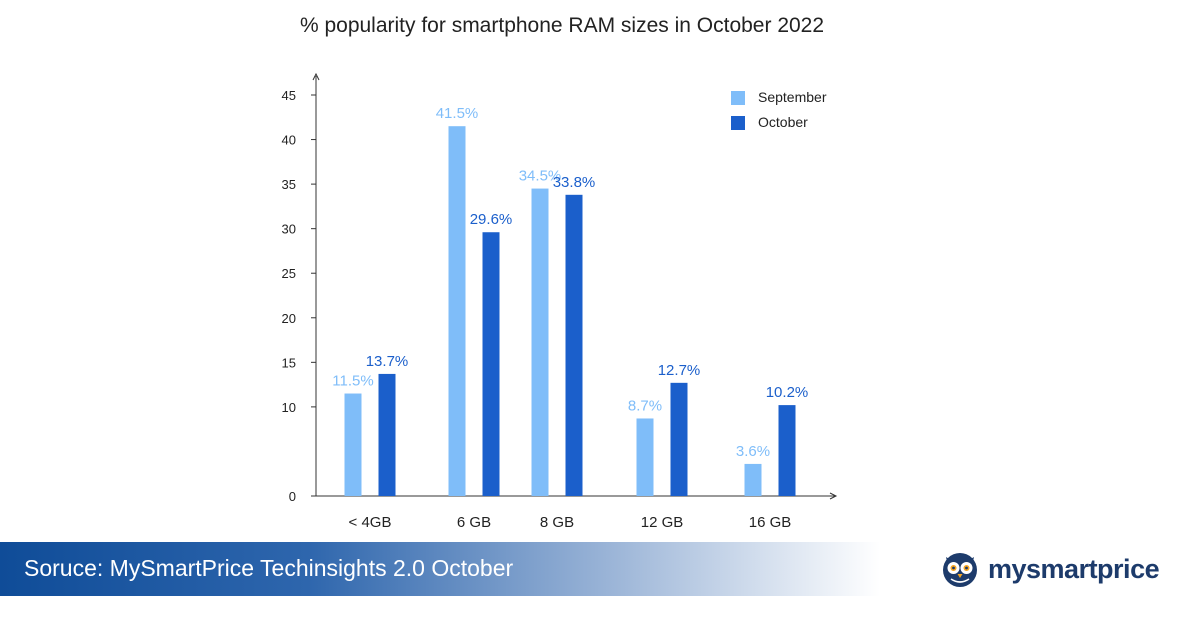 The width and height of the screenshot is (1200, 630). What do you see at coordinates (557, 522) in the screenshot?
I see `x-tick-label: 8 GB` at bounding box center [557, 522].